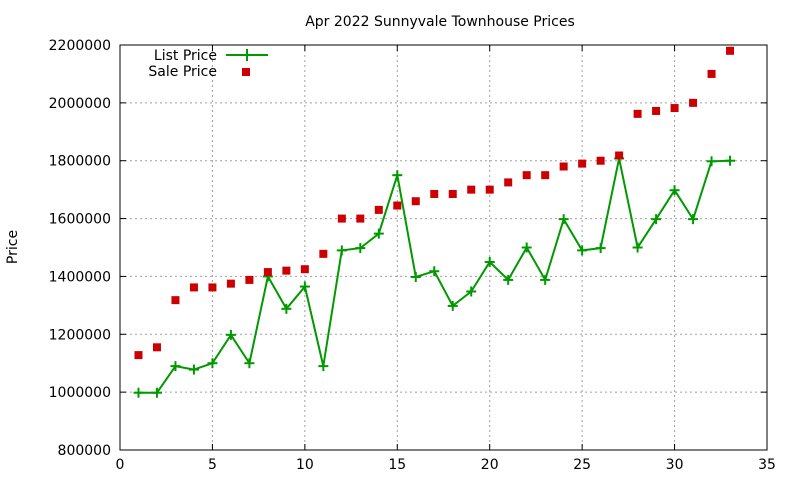 This screenshot has width=800, height=480. I want to click on y-tick-label: 1400000, so click(80, 277).